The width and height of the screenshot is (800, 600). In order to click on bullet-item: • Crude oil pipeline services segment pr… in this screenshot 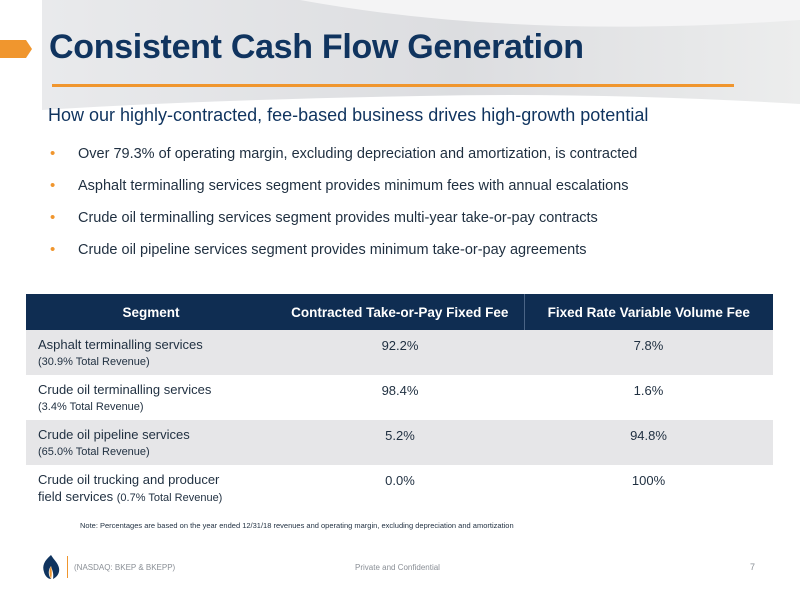, I will do `click(342, 256)`.